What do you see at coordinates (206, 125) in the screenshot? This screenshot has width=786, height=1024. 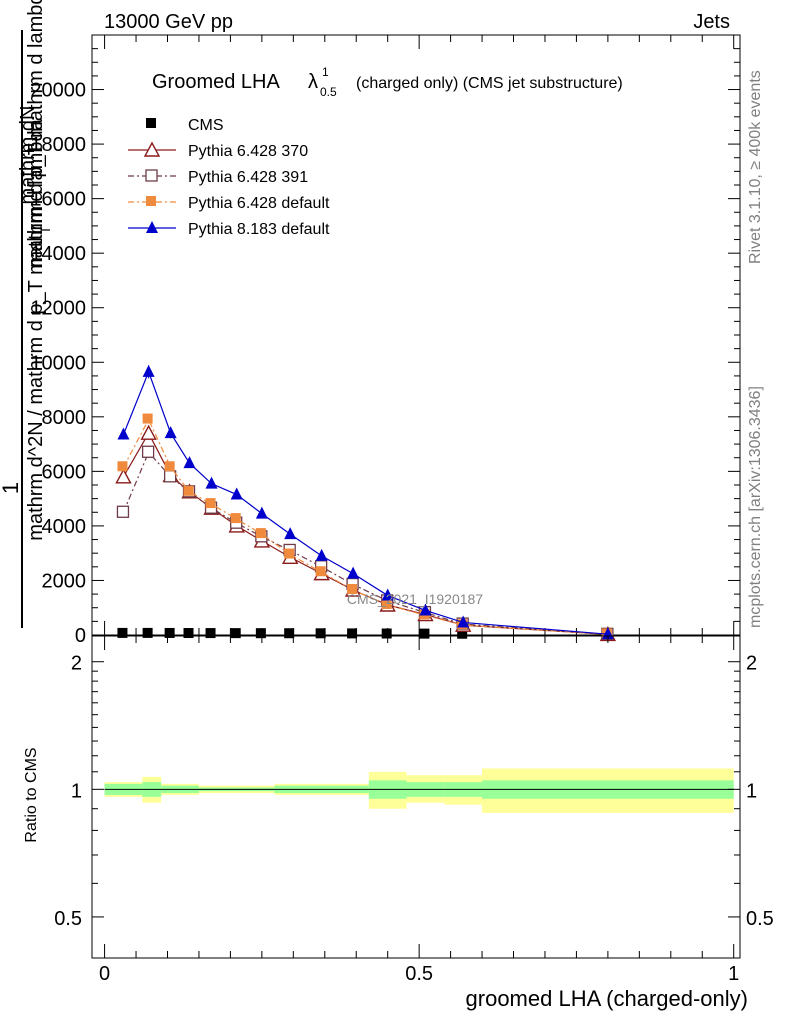 I see `legend-label: CMS` at bounding box center [206, 125].